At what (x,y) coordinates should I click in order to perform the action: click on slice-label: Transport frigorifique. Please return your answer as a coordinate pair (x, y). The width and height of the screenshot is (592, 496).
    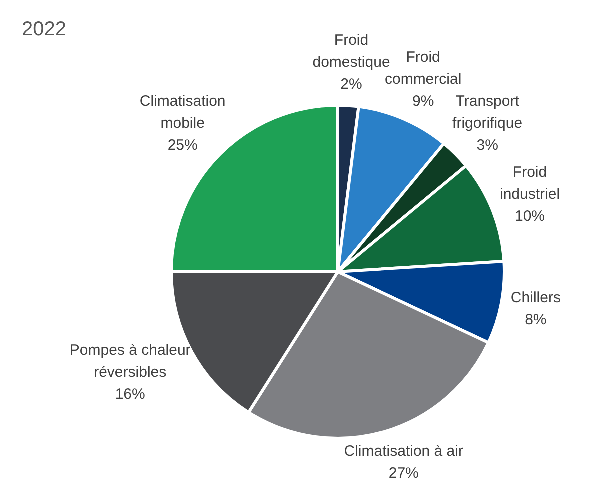
    Looking at the image, I should click on (487, 112).